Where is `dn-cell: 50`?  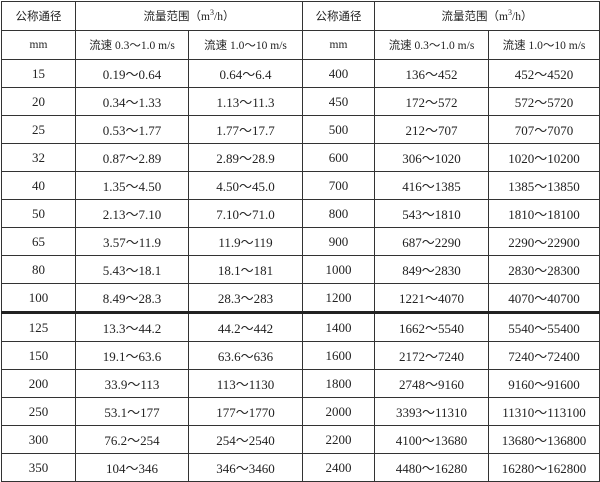 dn-cell: 50 is located at coordinates (38, 213).